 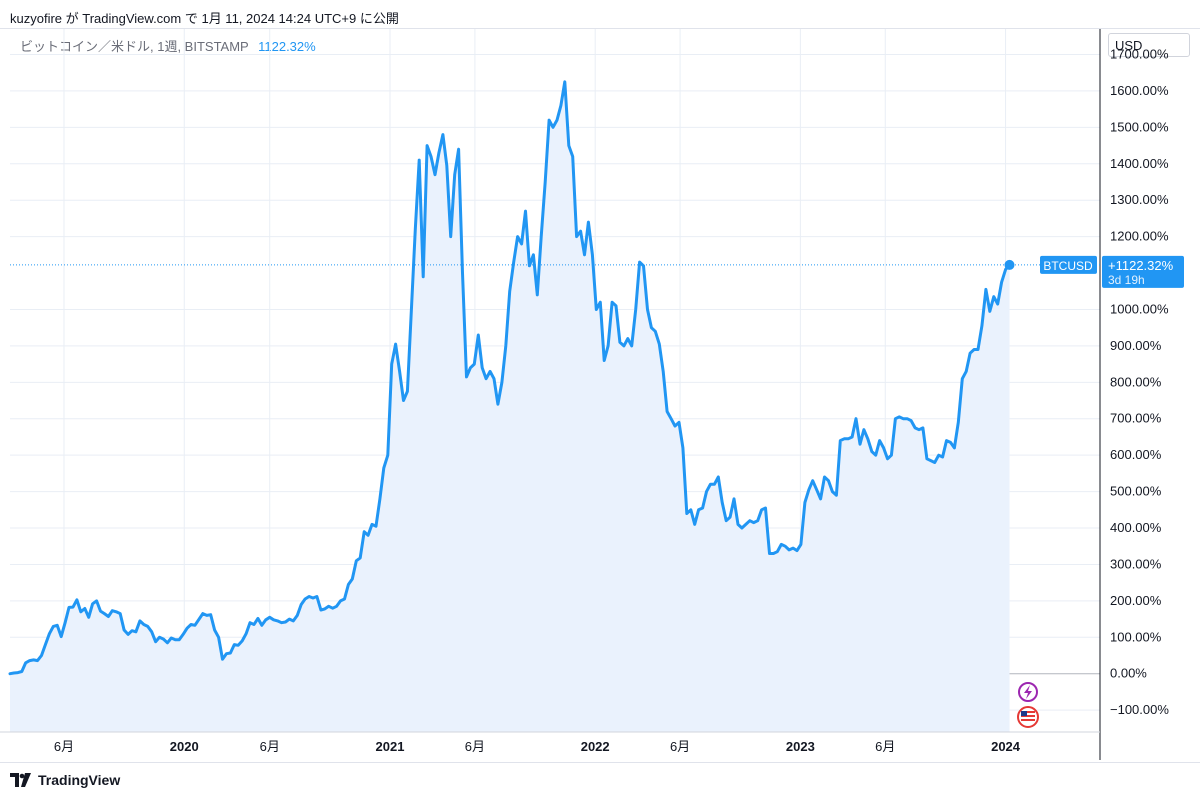 What do you see at coordinates (20, 780) in the screenshot?
I see `tradingview-logo-icon` at bounding box center [20, 780].